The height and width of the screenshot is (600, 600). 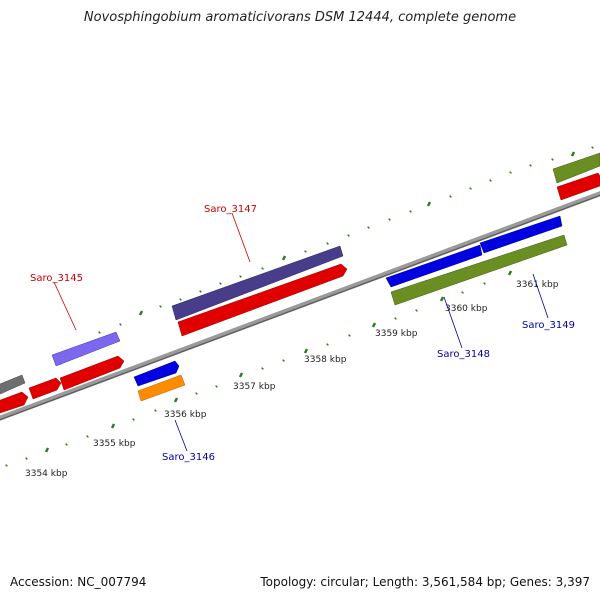 What do you see at coordinates (56, 278) in the screenshot?
I see `gene-label: Saro_3145` at bounding box center [56, 278].